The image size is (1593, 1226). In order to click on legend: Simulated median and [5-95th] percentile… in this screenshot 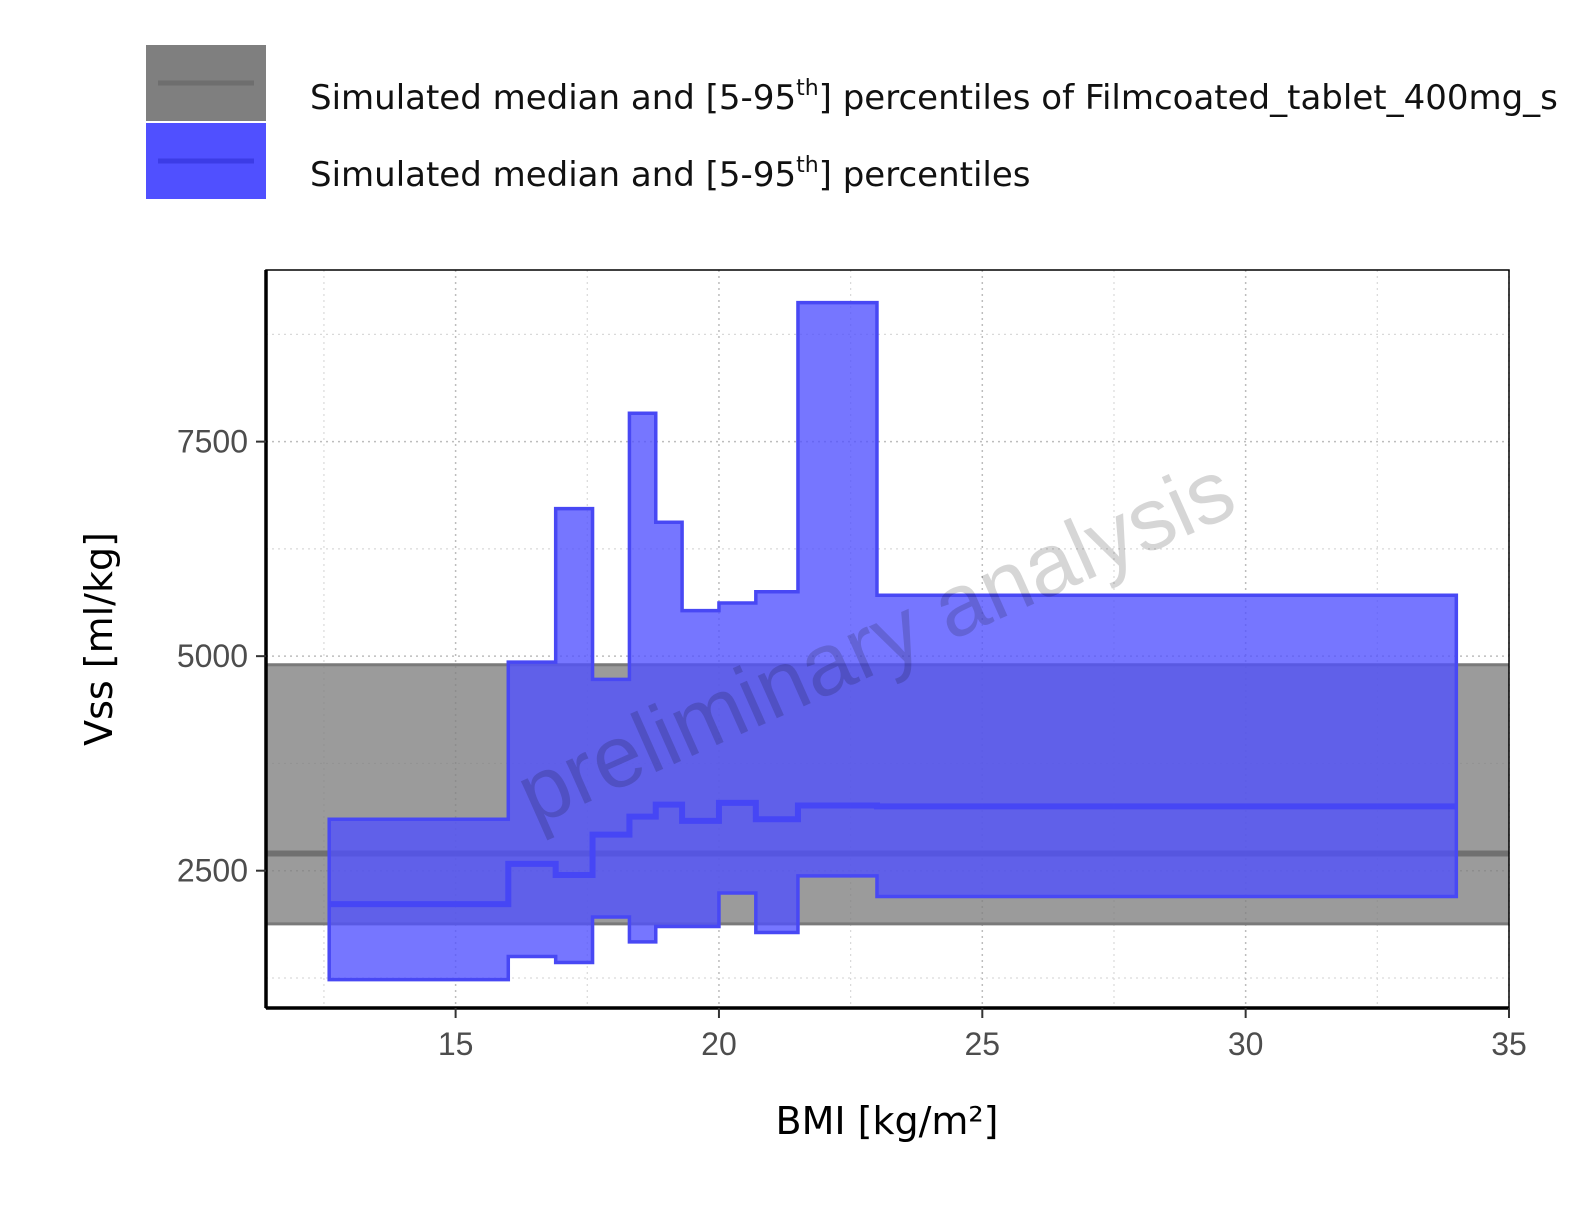, I will do `click(852, 122)`.